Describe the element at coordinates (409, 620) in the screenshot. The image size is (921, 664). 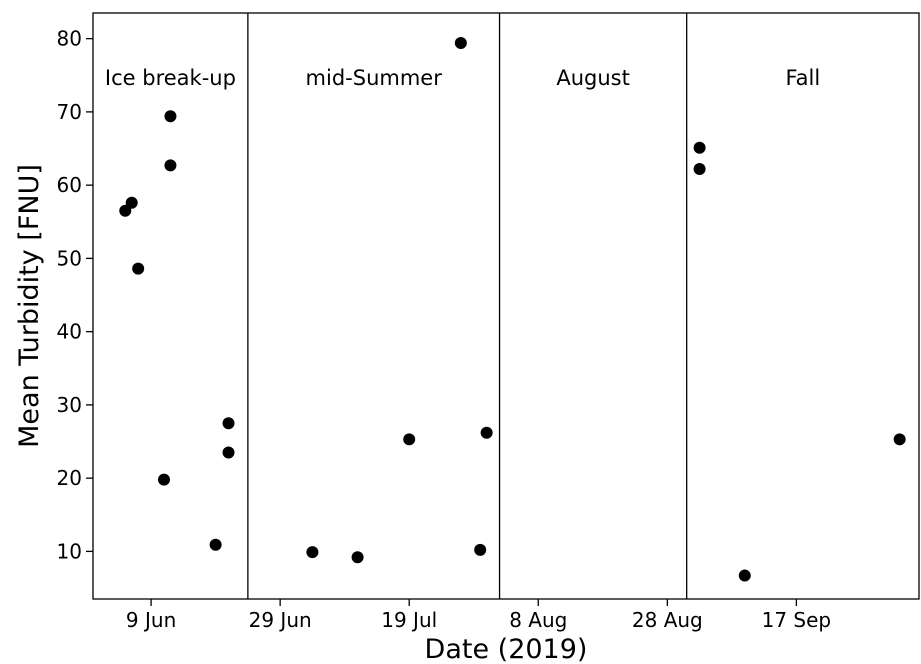
I see `x-tick-label: 19 Jul` at that location.